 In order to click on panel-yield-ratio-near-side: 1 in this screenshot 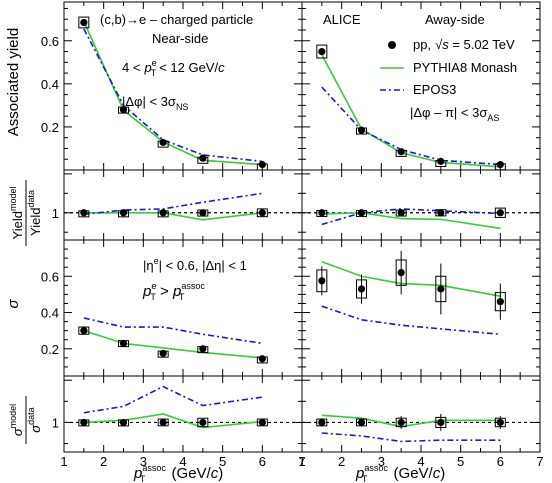, I will do `click(177, 205)`.